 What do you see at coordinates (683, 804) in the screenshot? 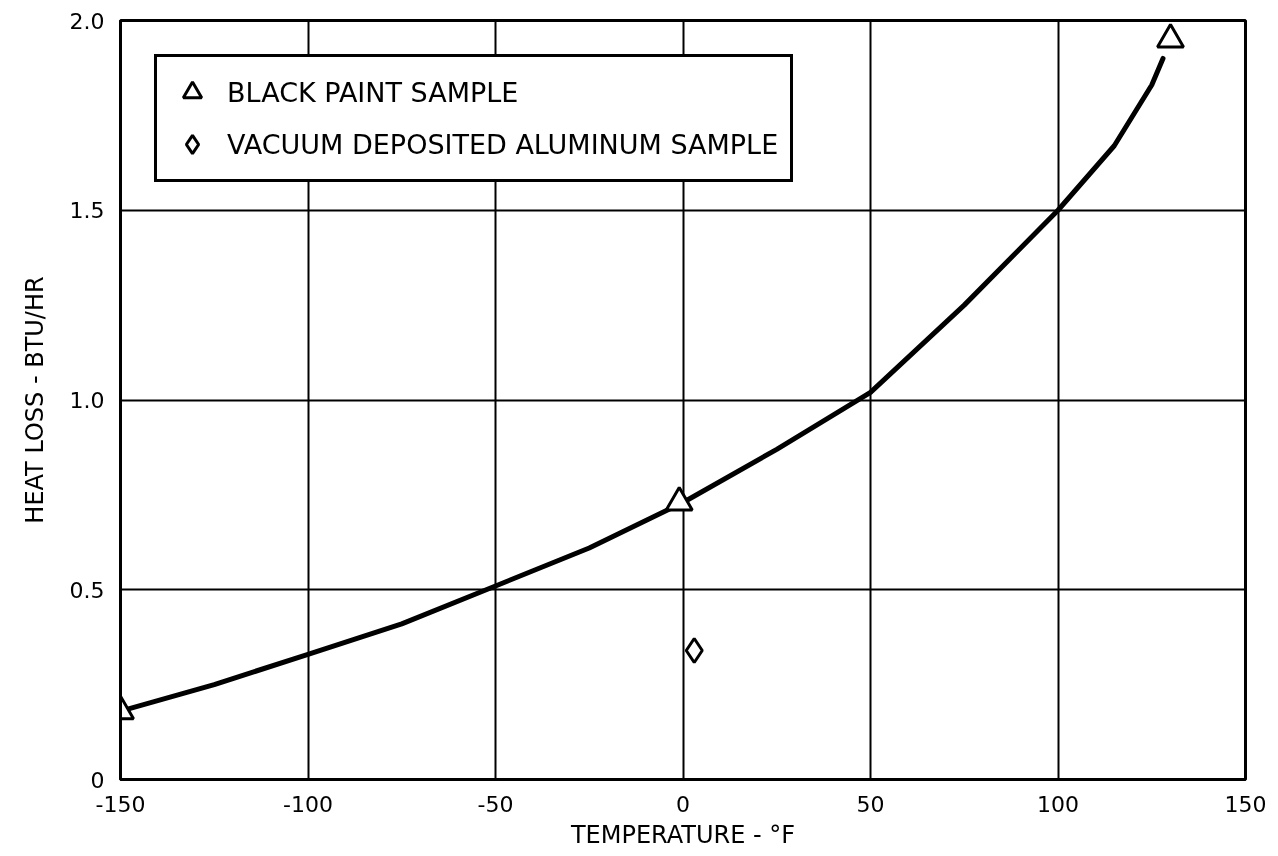
I see `x-tick-label: 0` at bounding box center [683, 804].